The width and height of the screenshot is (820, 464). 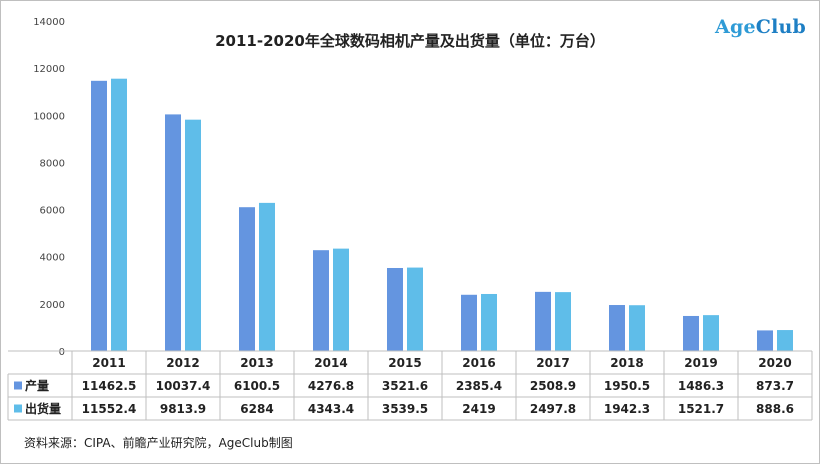 I want to click on data-table-value: 2497.8, so click(x=553, y=409).